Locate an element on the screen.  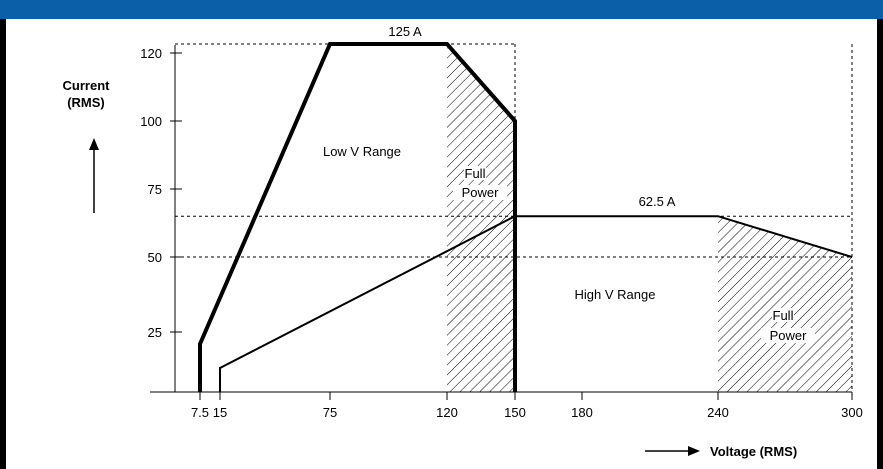
y-axis-title-line1: Current is located at coordinates (87, 85).